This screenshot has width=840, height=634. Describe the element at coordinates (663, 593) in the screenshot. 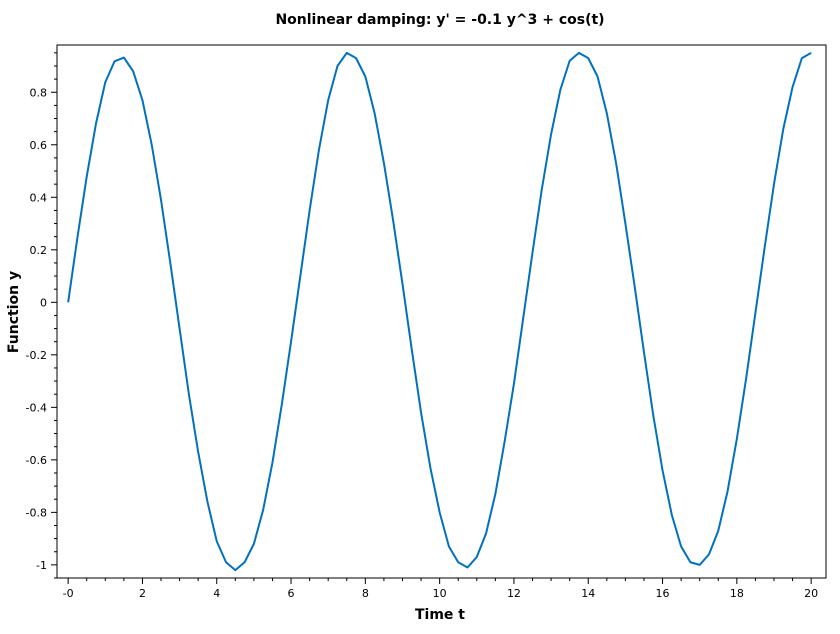

I see `x-tick-label: 16` at that location.